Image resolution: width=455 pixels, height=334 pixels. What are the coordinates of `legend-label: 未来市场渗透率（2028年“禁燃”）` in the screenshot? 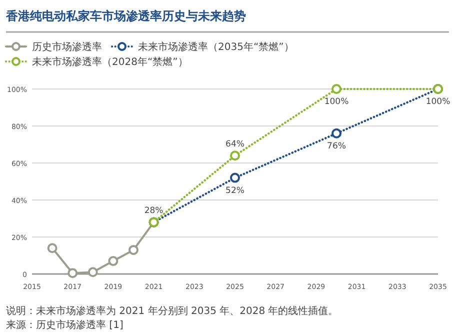 It's located at (110, 62).